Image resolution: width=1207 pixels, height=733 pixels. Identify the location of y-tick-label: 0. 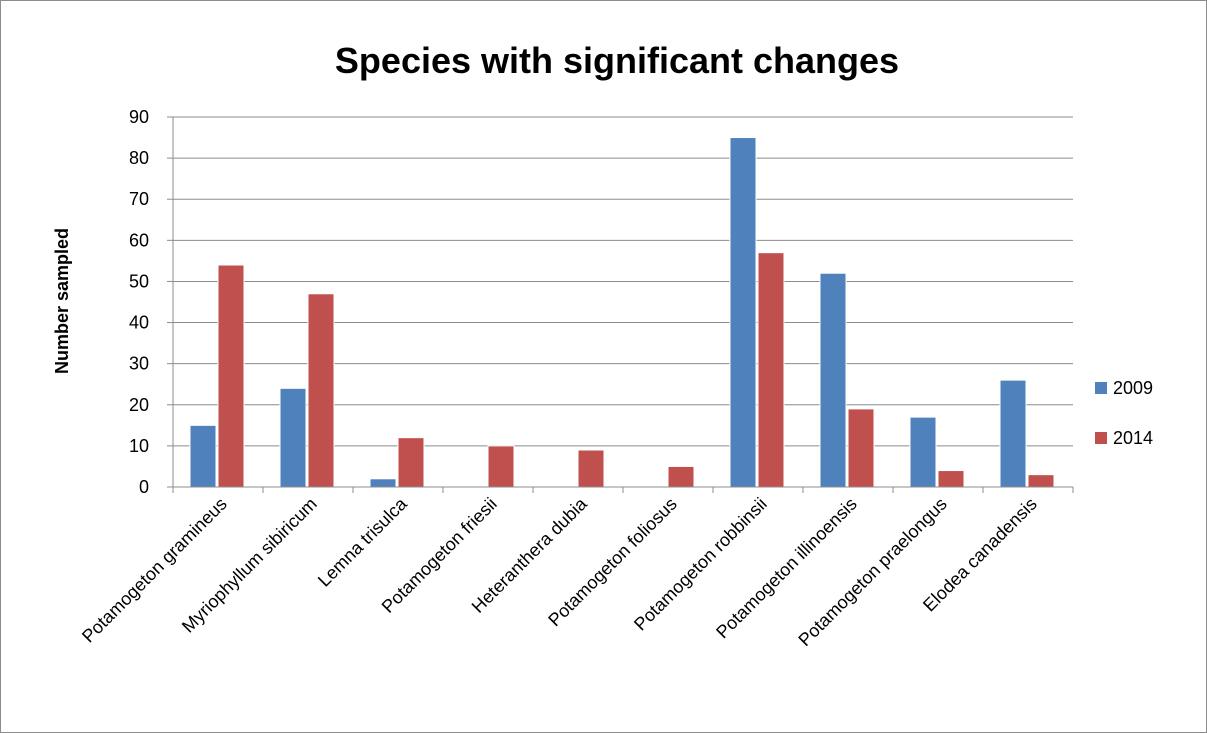
(144, 487).